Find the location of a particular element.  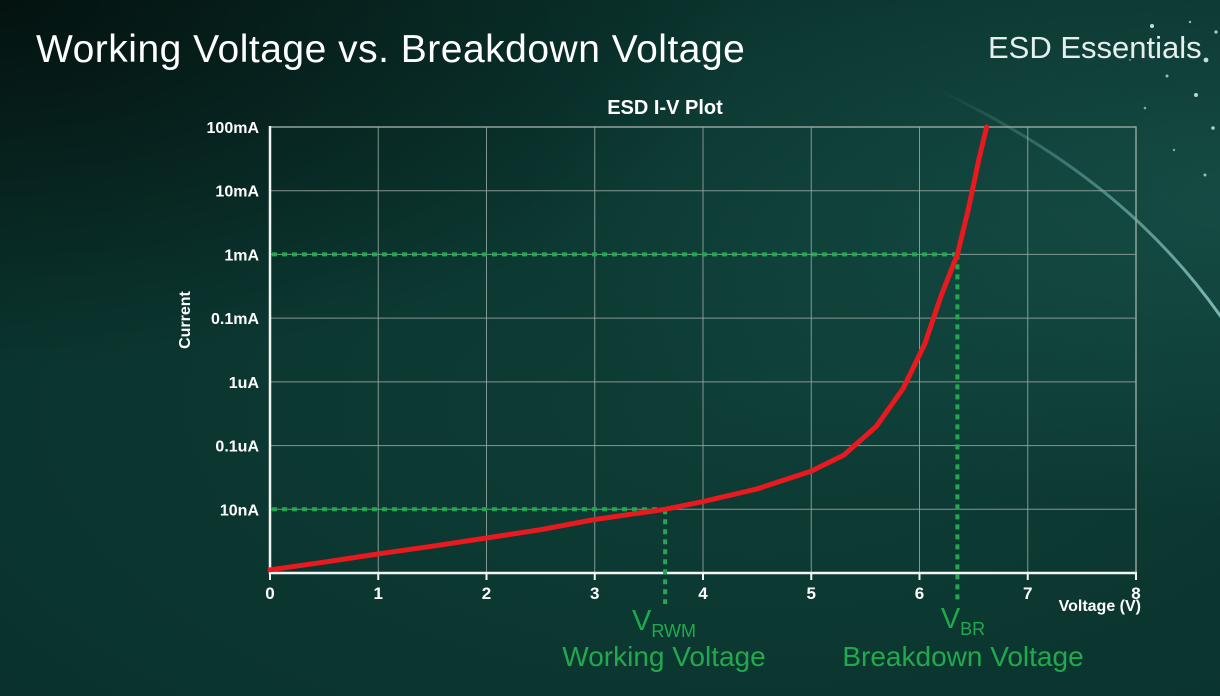

x-tick-label: 0 is located at coordinates (269, 593).